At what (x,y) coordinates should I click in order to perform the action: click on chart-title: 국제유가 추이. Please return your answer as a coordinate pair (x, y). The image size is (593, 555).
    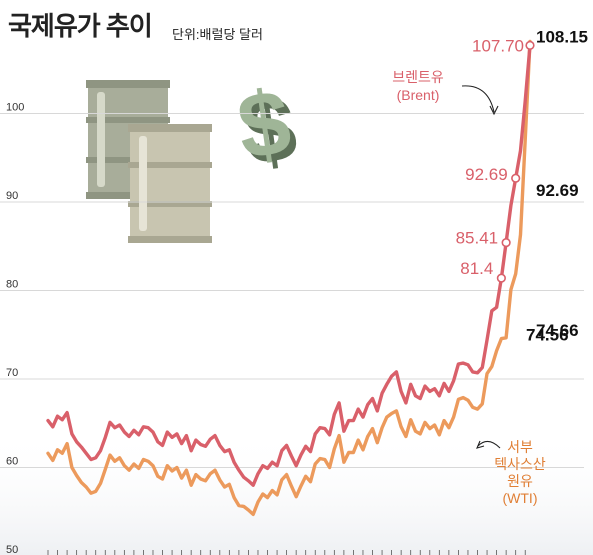
    Looking at the image, I should click on (80, 26).